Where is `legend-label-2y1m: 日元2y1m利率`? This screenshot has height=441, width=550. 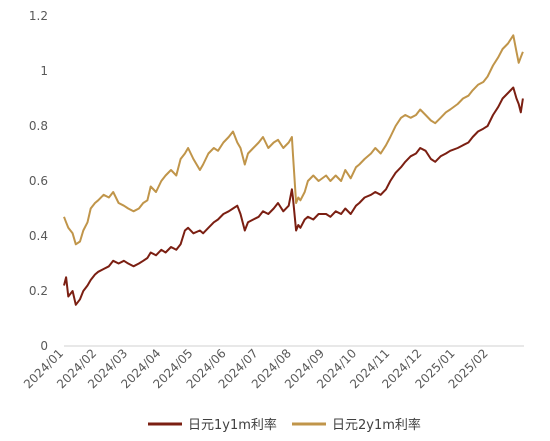
legend-label-2y1m: 日元2y1m利率 is located at coordinates (376, 425).